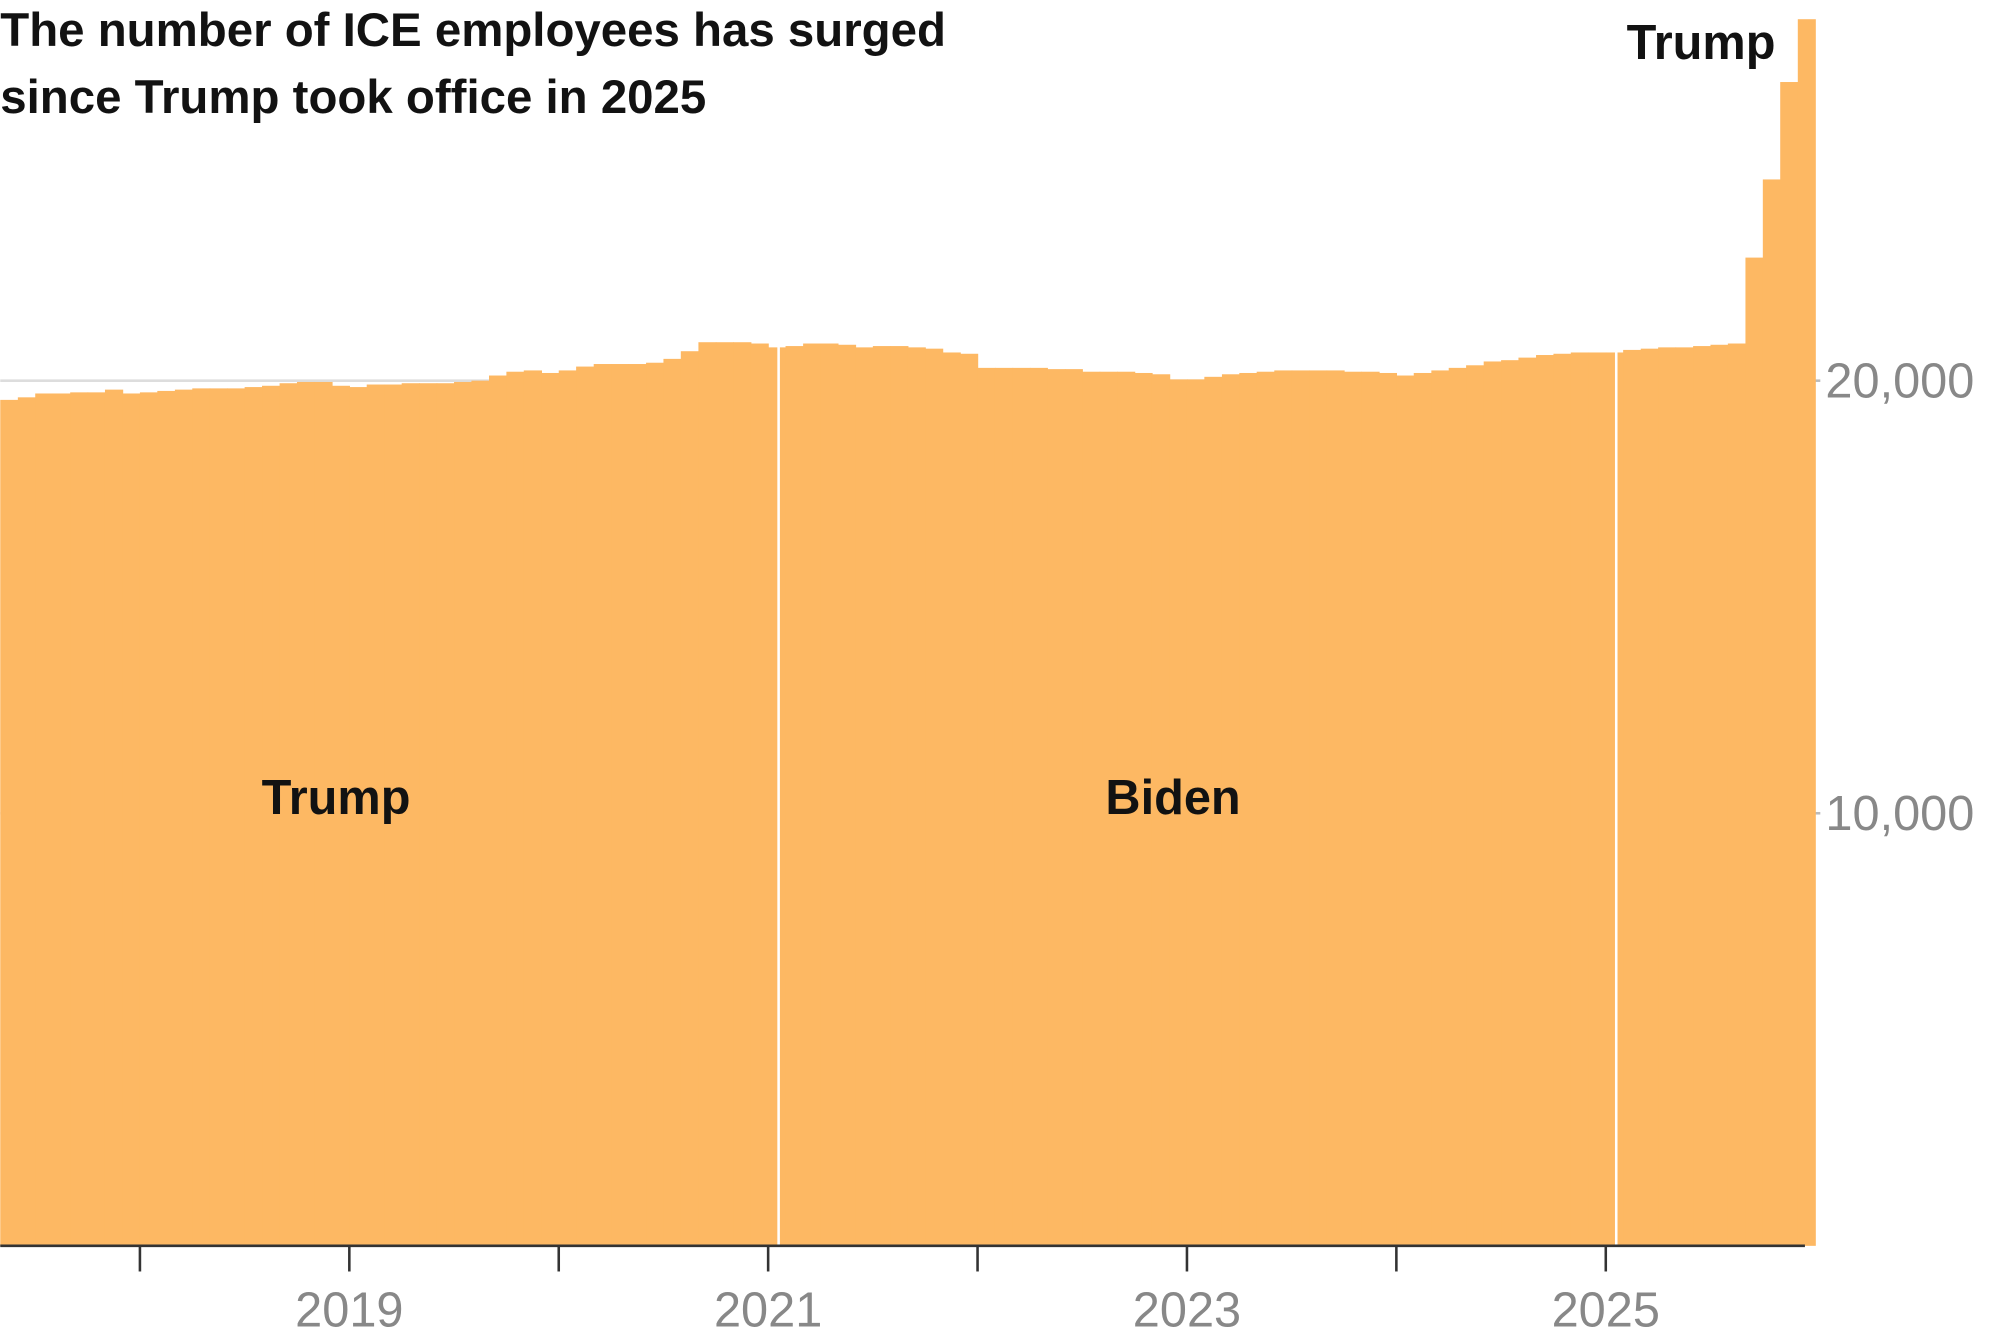  Describe the element at coordinates (1606, 1308) in the screenshot. I see `x-tick-label: 2025` at that location.